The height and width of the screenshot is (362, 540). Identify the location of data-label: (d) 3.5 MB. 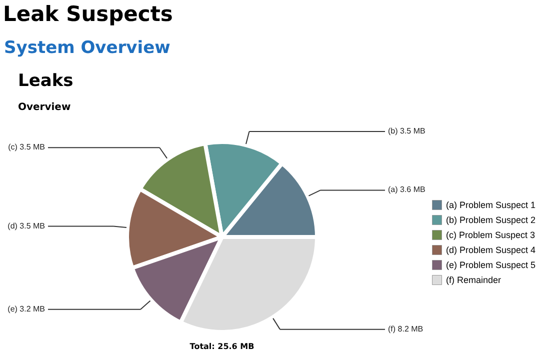
(26, 225).